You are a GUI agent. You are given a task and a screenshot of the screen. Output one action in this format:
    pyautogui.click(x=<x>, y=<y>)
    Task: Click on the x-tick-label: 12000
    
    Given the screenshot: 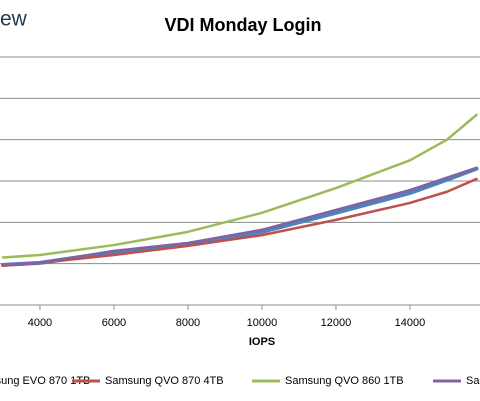 What is the action you would take?
    pyautogui.click(x=336, y=323)
    